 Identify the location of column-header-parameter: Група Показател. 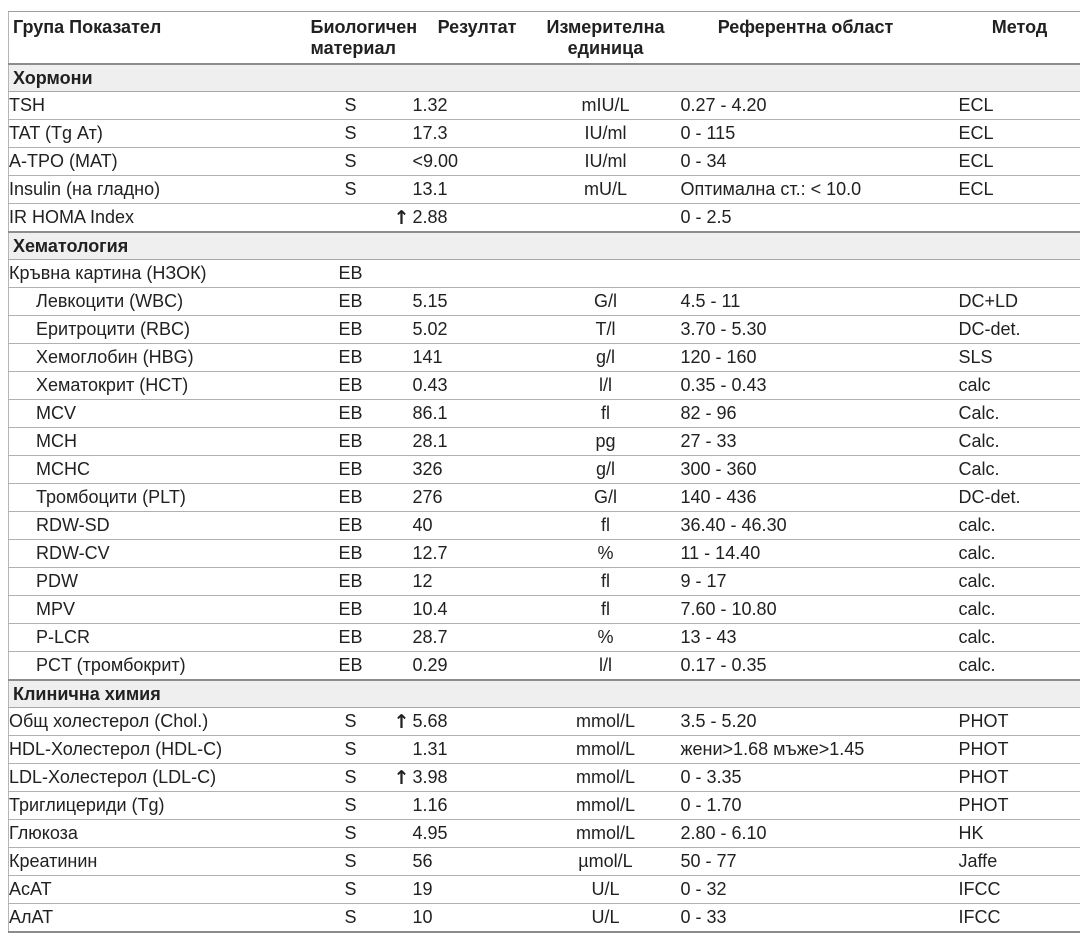
(160, 38).